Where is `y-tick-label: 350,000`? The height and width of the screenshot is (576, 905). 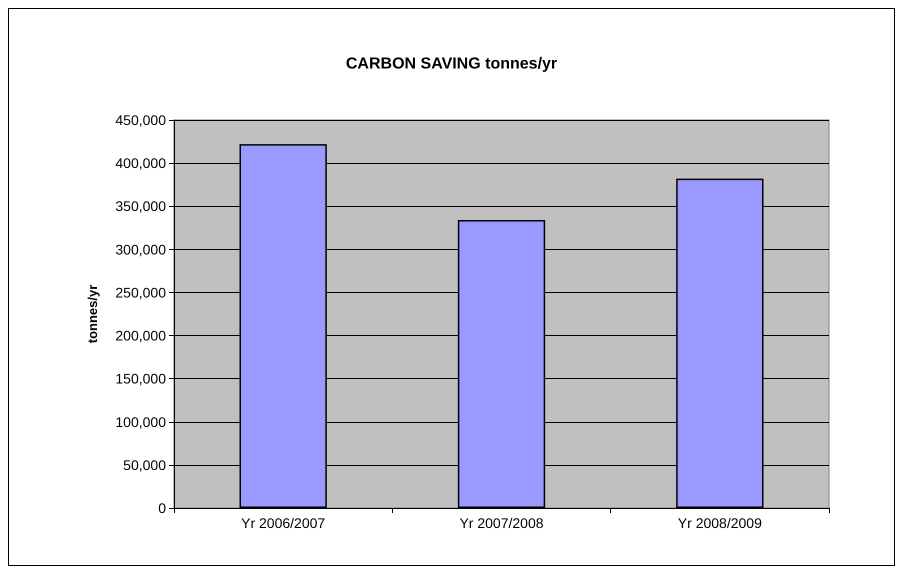
y-tick-label: 350,000 is located at coordinates (140, 206).